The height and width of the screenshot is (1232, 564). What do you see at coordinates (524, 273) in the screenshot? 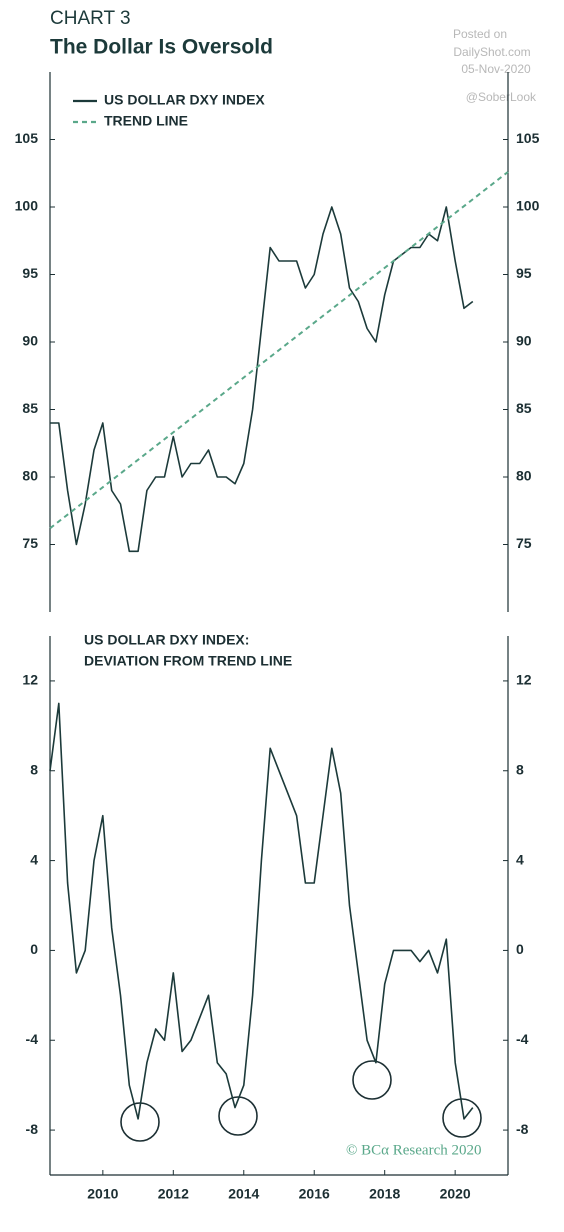
I see `y2-tick-label: 95` at bounding box center [524, 273].